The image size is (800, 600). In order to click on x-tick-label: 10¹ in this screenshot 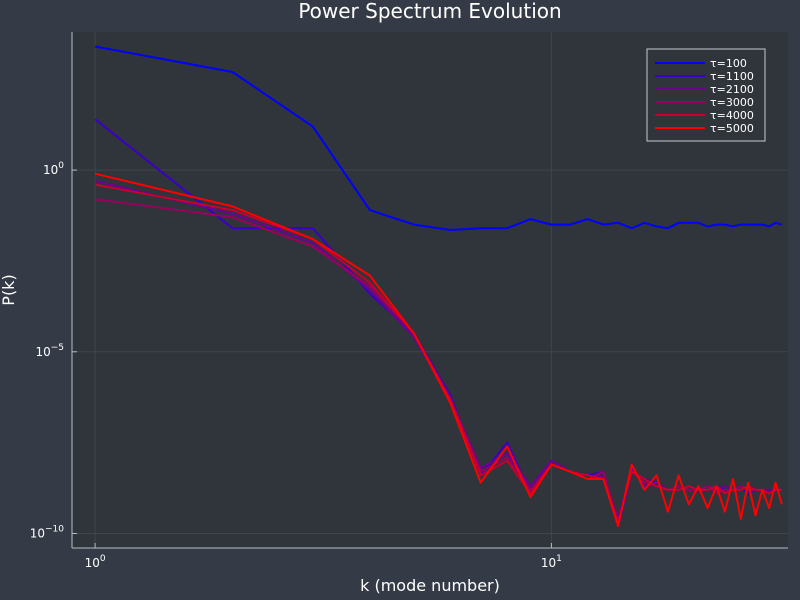, I will do `click(551, 562)`.